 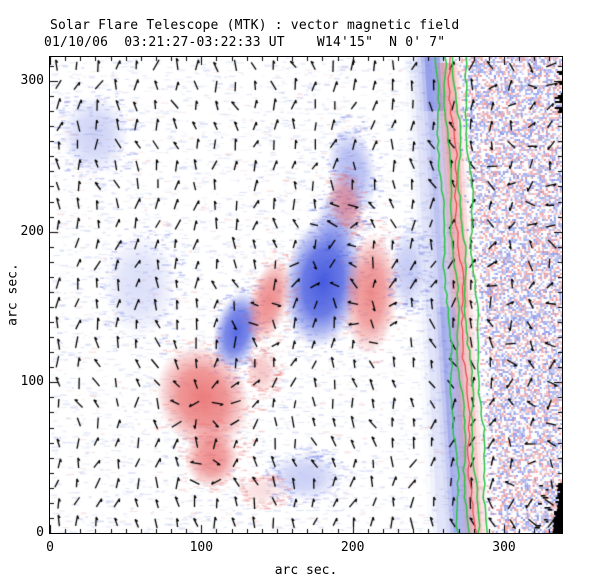 I want to click on y-tick-label: 200, so click(x=32, y=231).